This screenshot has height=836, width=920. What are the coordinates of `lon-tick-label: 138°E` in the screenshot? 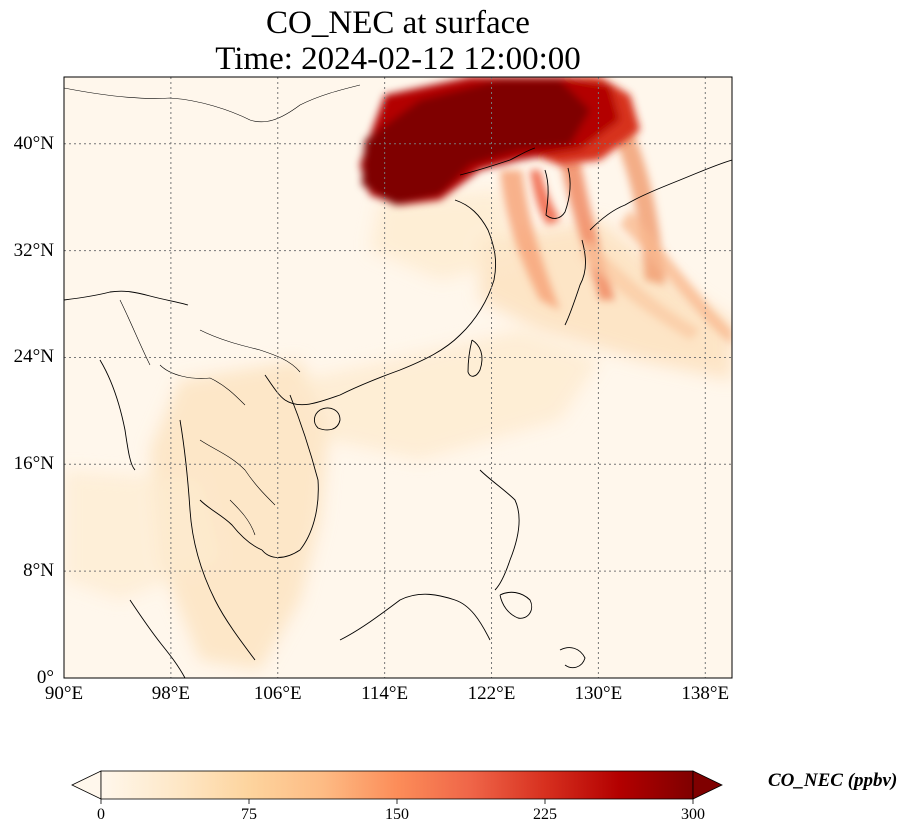 It's located at (705, 693).